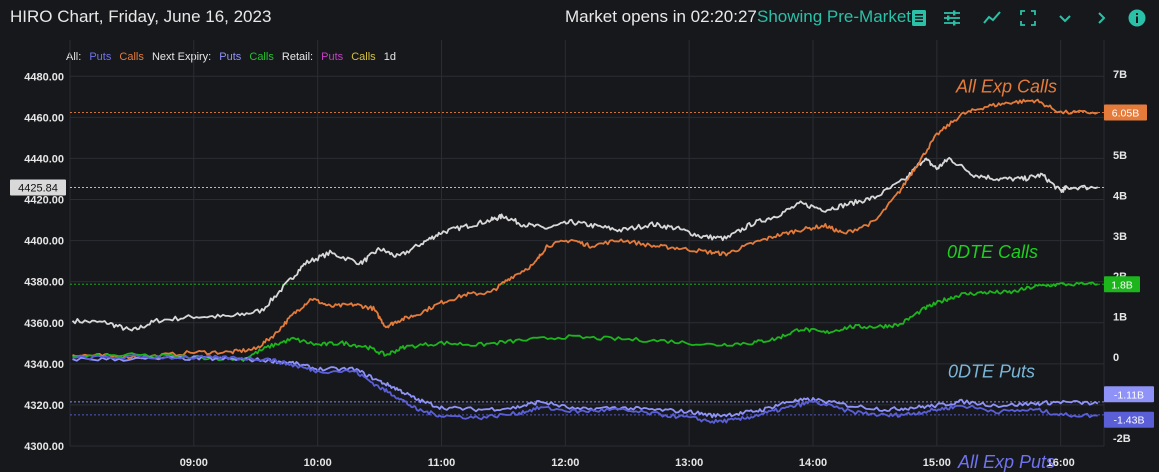 The width and height of the screenshot is (1159, 472). What do you see at coordinates (44, 77) in the screenshot?
I see `y-left-tick-label: 4480.00` at bounding box center [44, 77].